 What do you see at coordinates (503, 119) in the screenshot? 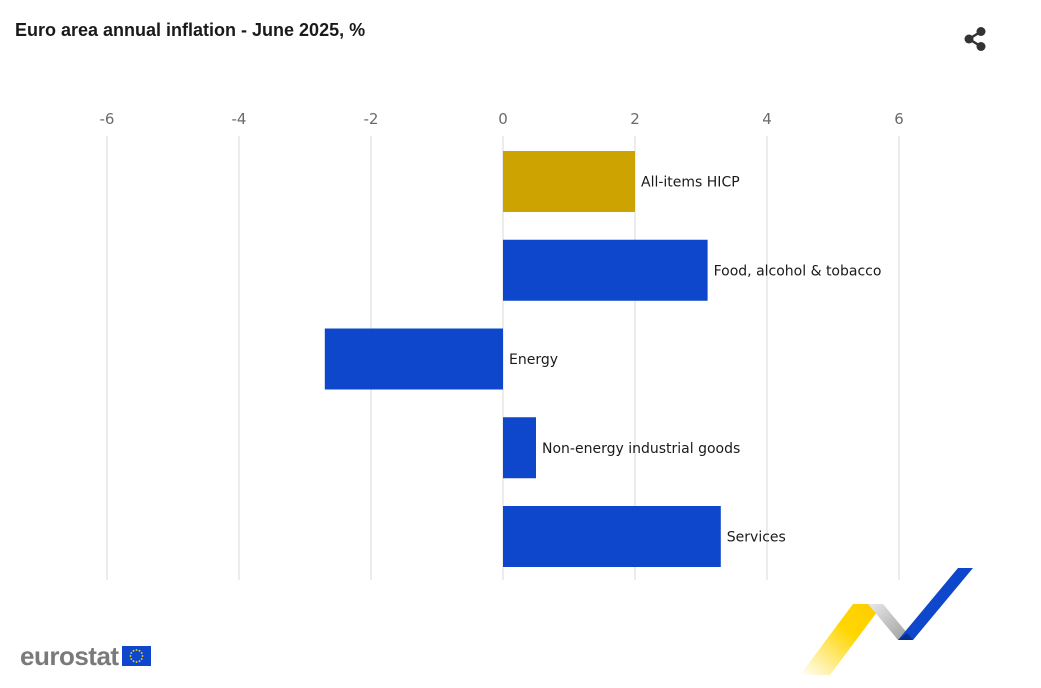
I see `x-tick-label: 0` at bounding box center [503, 119].